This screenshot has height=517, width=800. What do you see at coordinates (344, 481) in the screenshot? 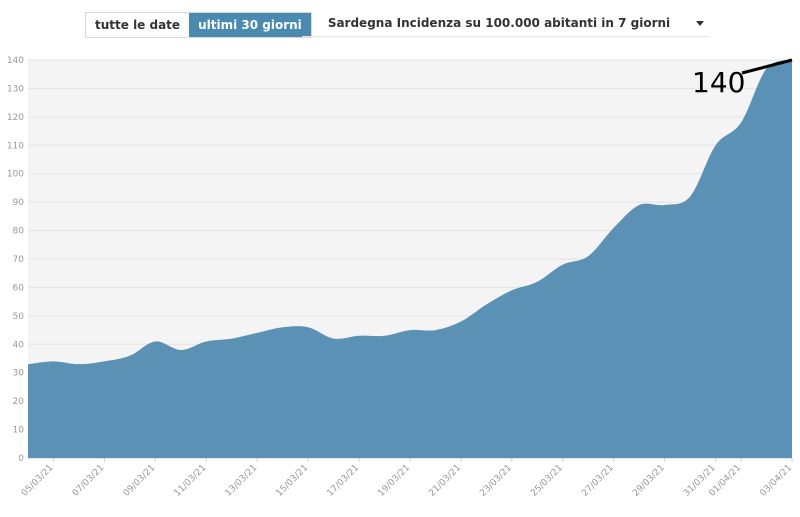
I see `x-tick-label: 17/03/21` at bounding box center [344, 481].